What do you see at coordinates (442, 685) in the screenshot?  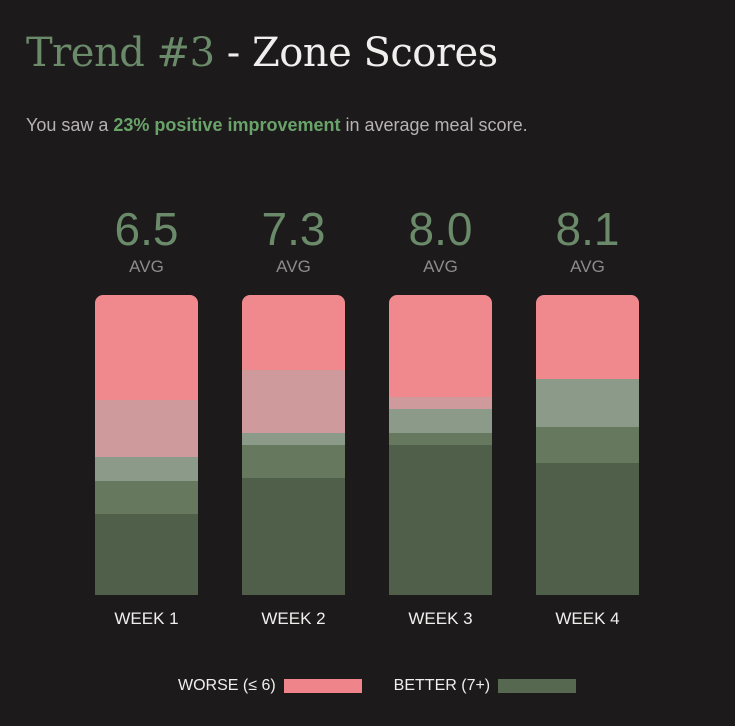 I see `legend-better-label: BETTER (7+)` at bounding box center [442, 685].